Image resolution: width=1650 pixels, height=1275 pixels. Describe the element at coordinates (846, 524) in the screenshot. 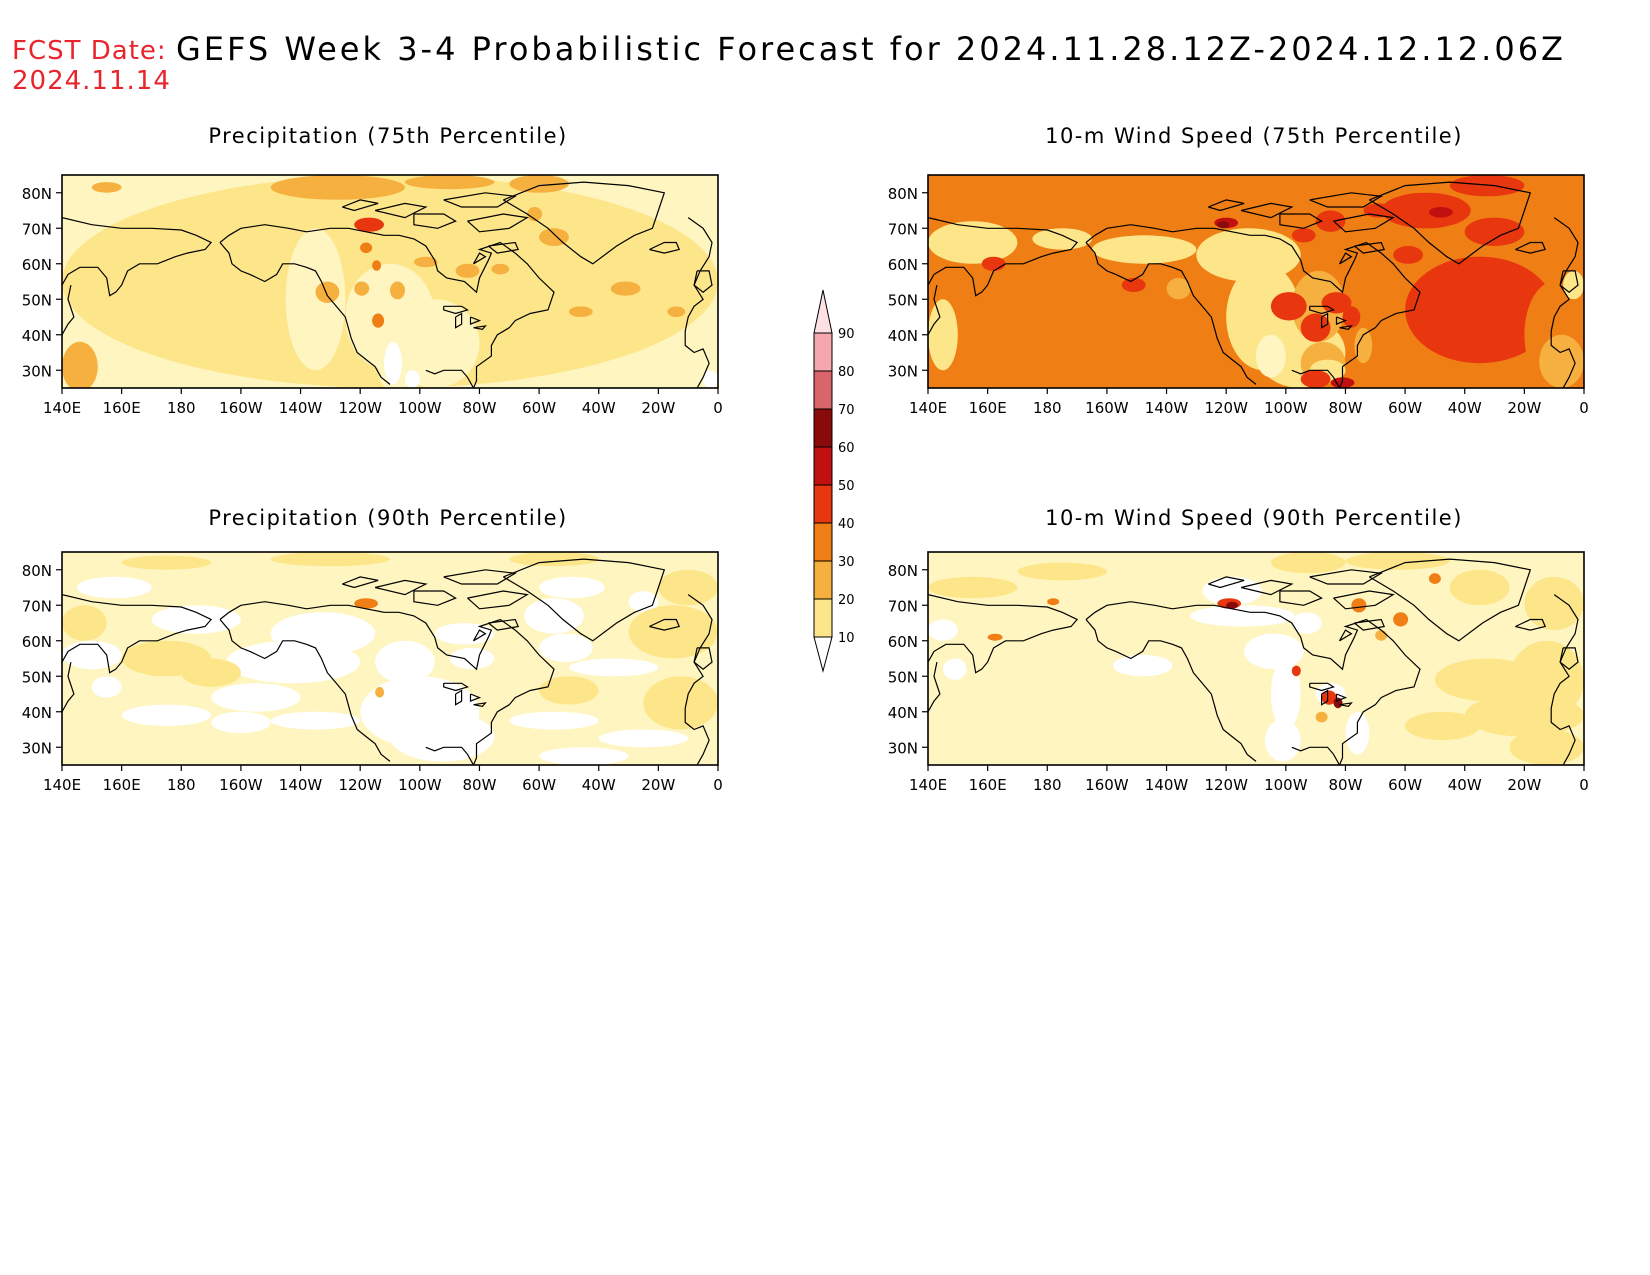

I see `colorbar-level-label: 40` at that location.